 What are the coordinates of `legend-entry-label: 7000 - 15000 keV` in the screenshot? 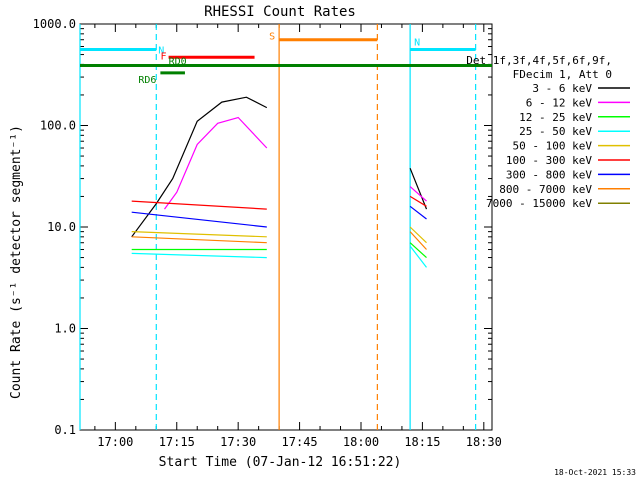 It's located at (539, 203).